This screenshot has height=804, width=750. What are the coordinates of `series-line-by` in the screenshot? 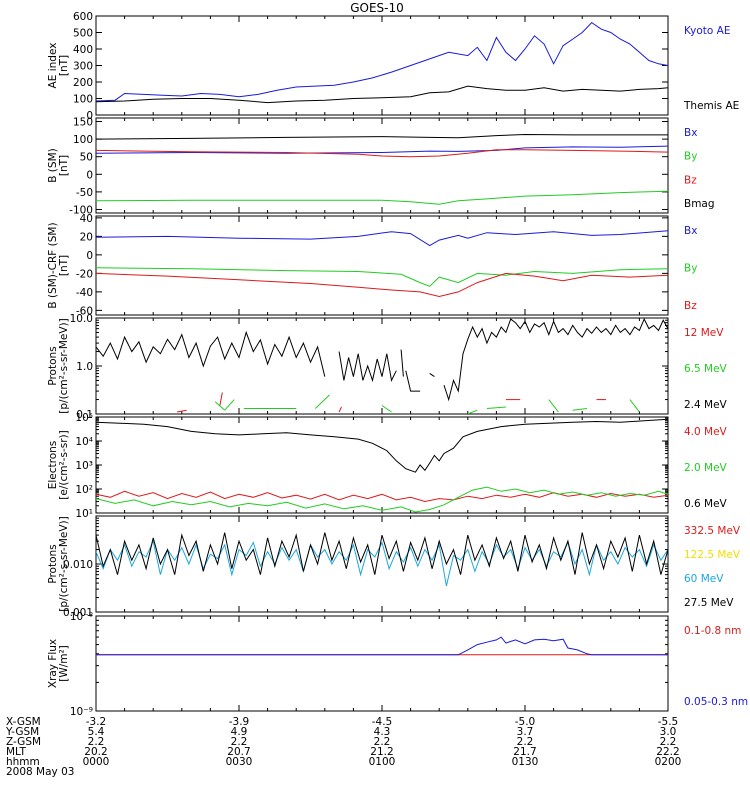 It's located at (382, 197).